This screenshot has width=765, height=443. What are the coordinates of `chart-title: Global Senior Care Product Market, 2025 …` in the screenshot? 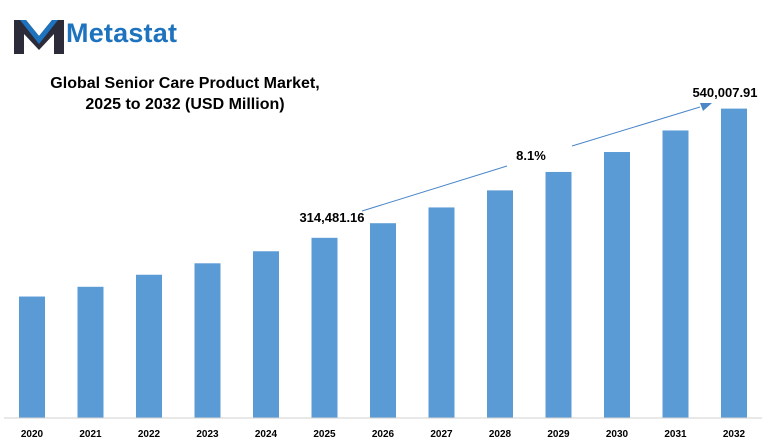 It's located at (185, 94).